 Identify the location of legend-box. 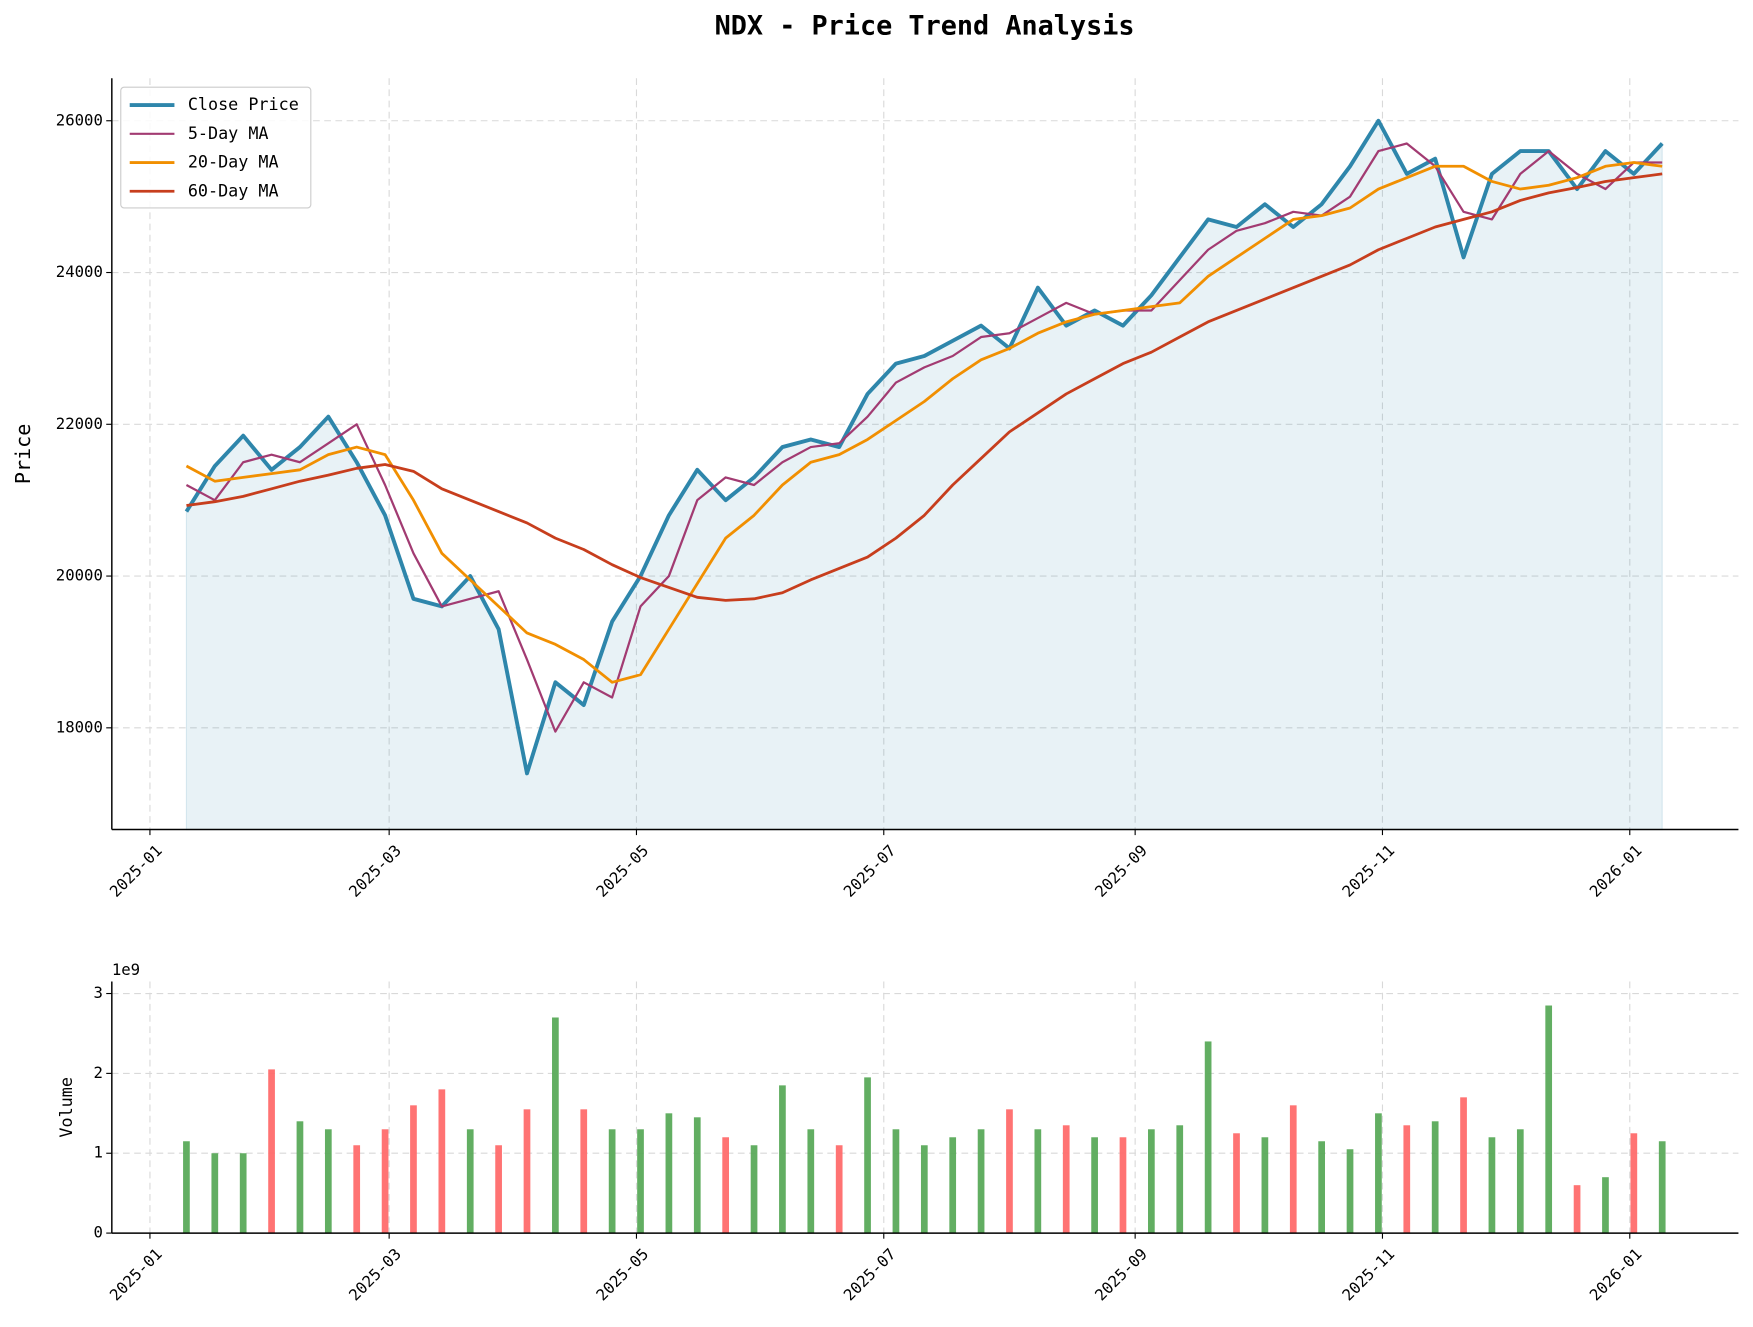
(216, 147).